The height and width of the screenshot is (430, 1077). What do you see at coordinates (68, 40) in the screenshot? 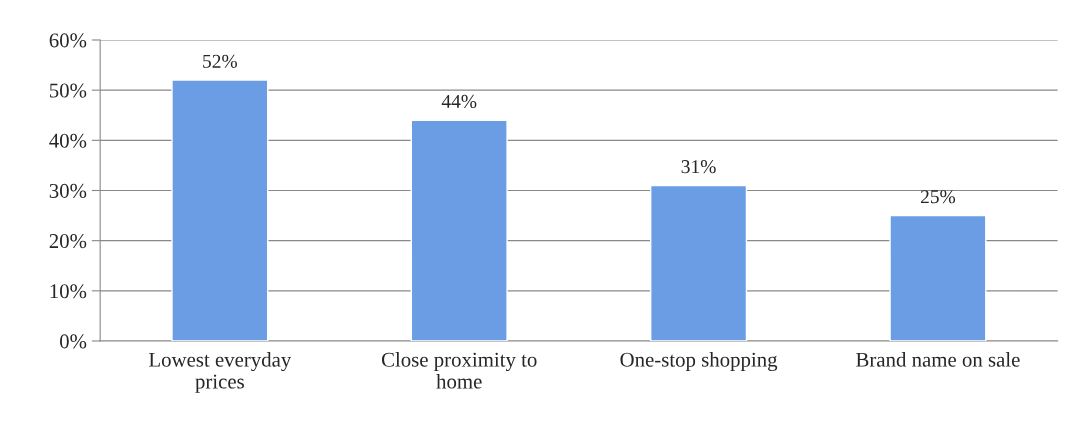
I see `y-tick-label: 60%` at bounding box center [68, 40].